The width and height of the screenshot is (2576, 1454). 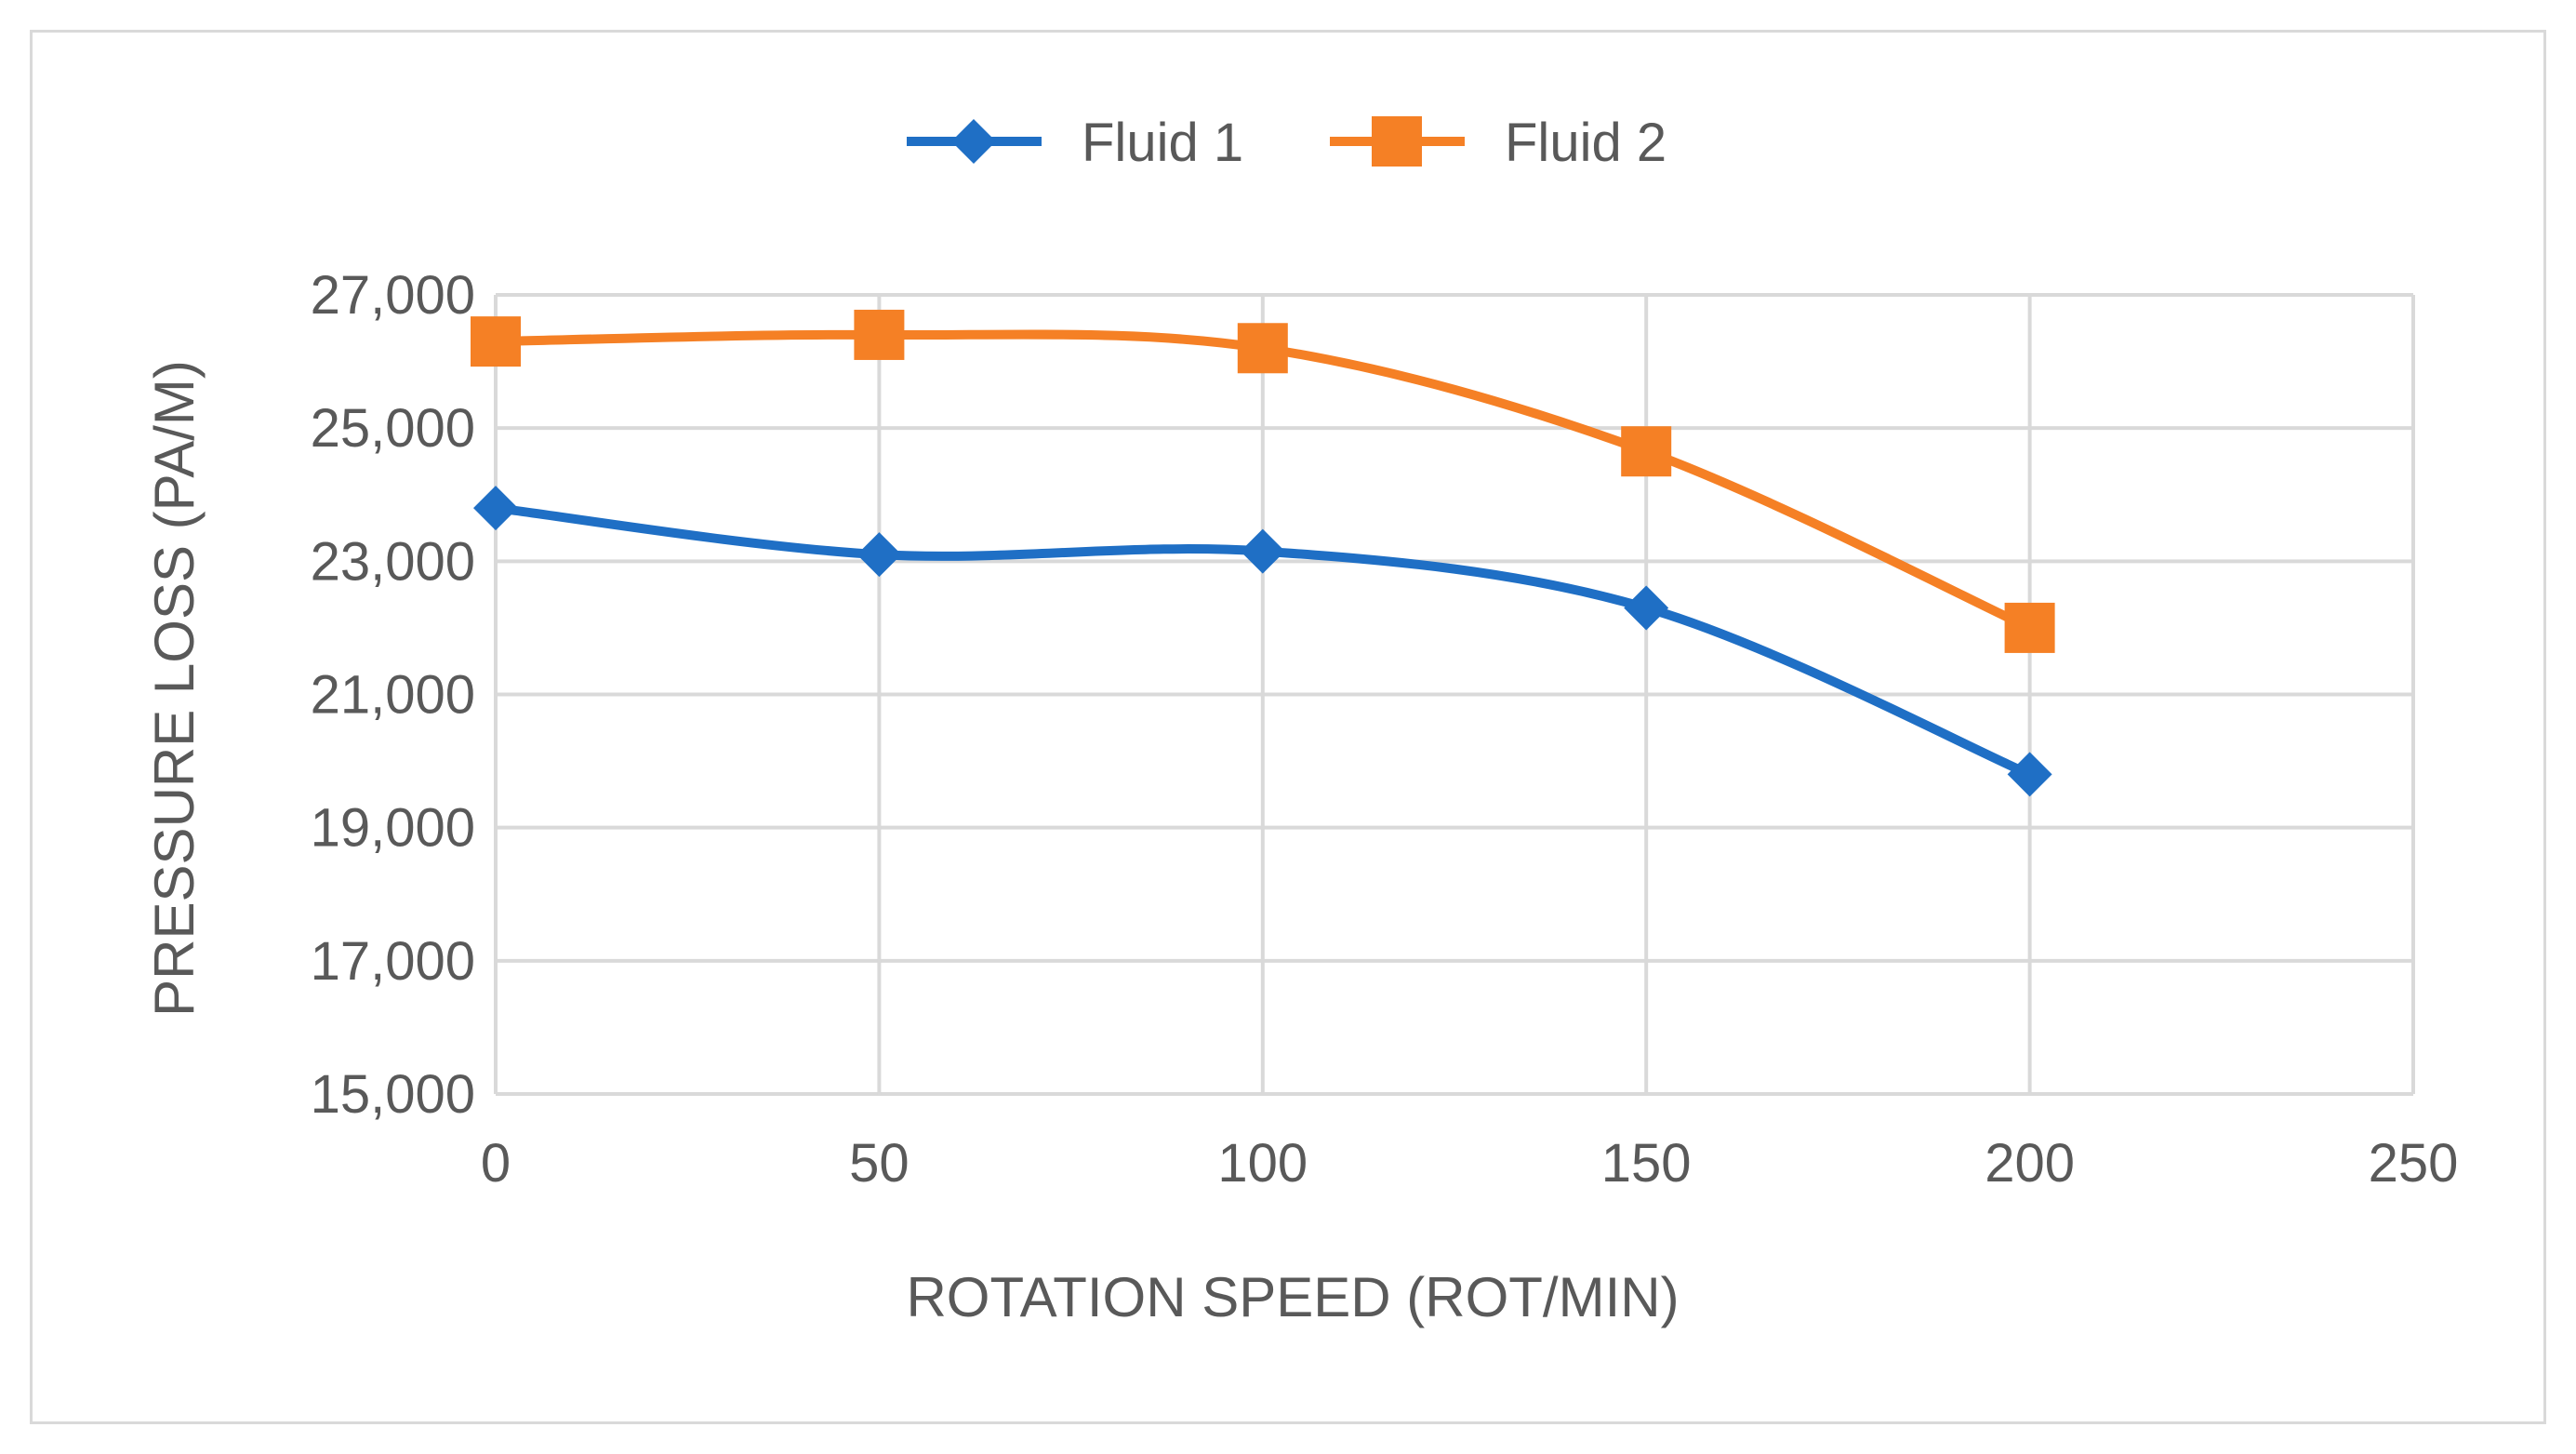 I want to click on x-tick-label: 100, so click(x=1262, y=1163).